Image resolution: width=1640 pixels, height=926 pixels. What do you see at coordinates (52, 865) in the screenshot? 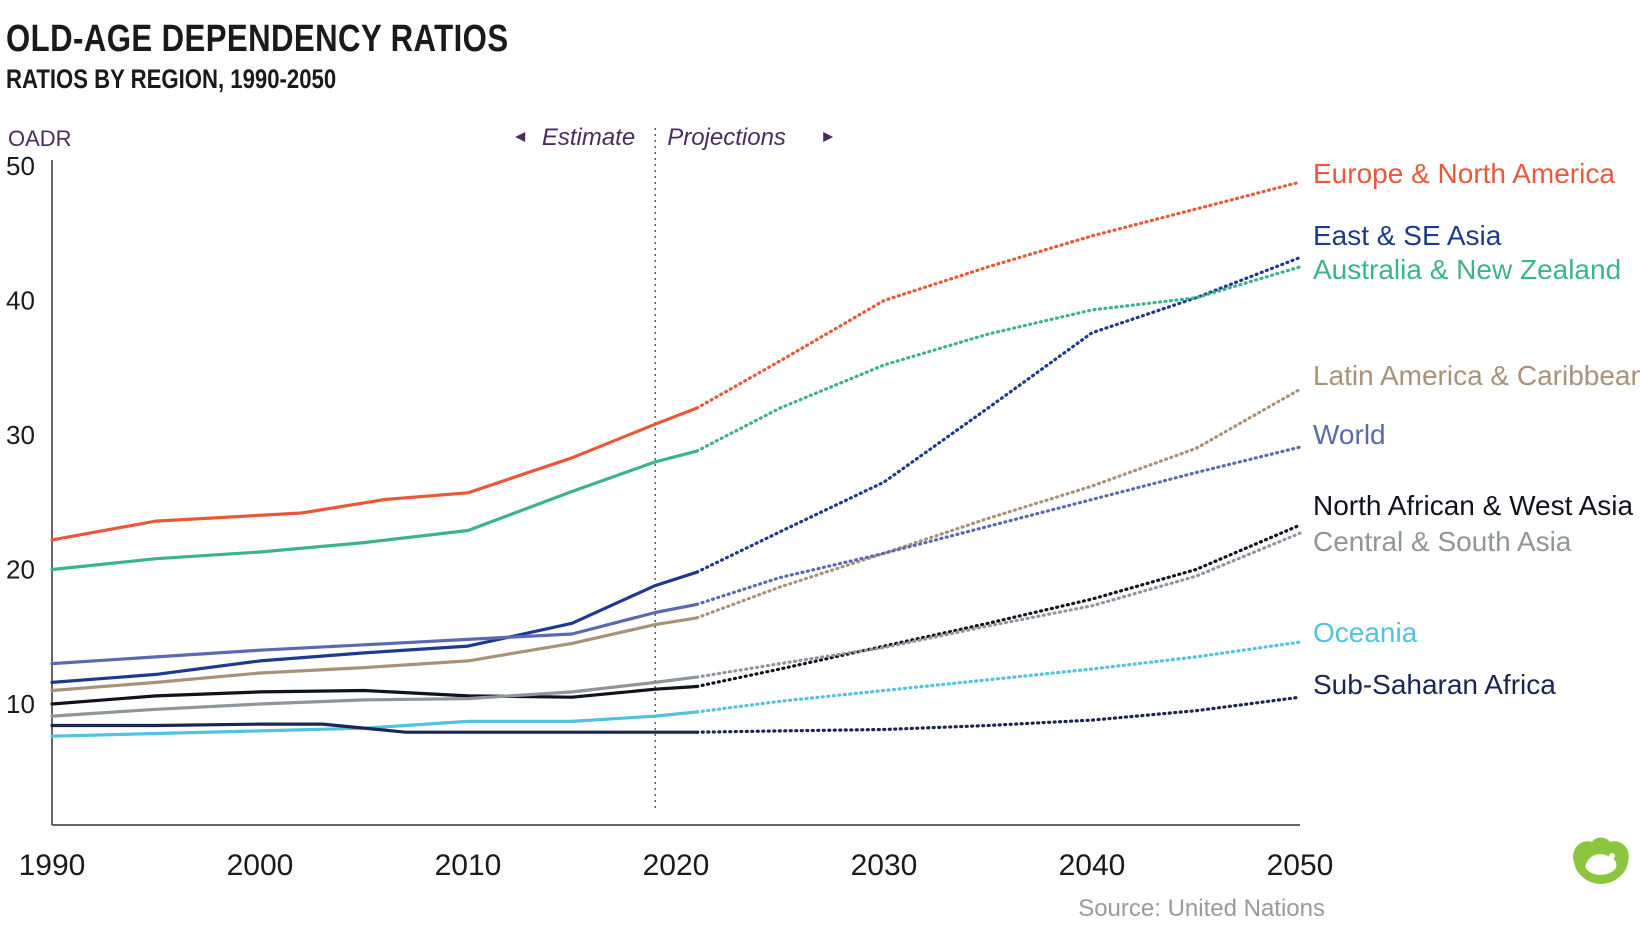
I see `x-tick-label: 1990` at bounding box center [52, 865].